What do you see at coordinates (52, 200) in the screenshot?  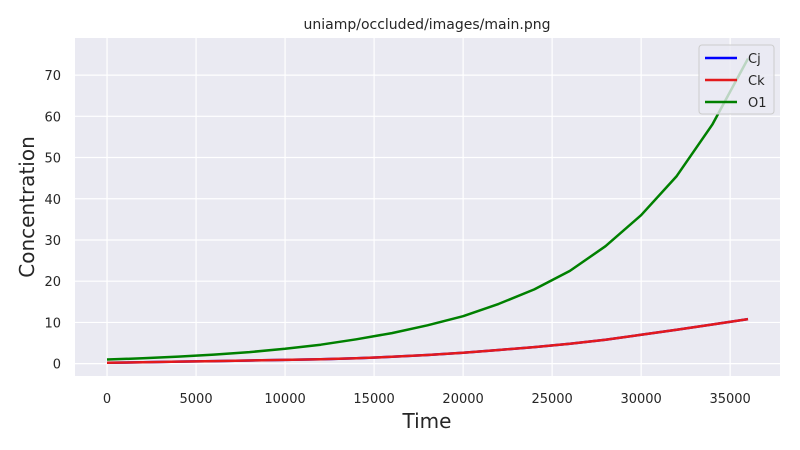 I see `y-tick-label: 40` at bounding box center [52, 200].